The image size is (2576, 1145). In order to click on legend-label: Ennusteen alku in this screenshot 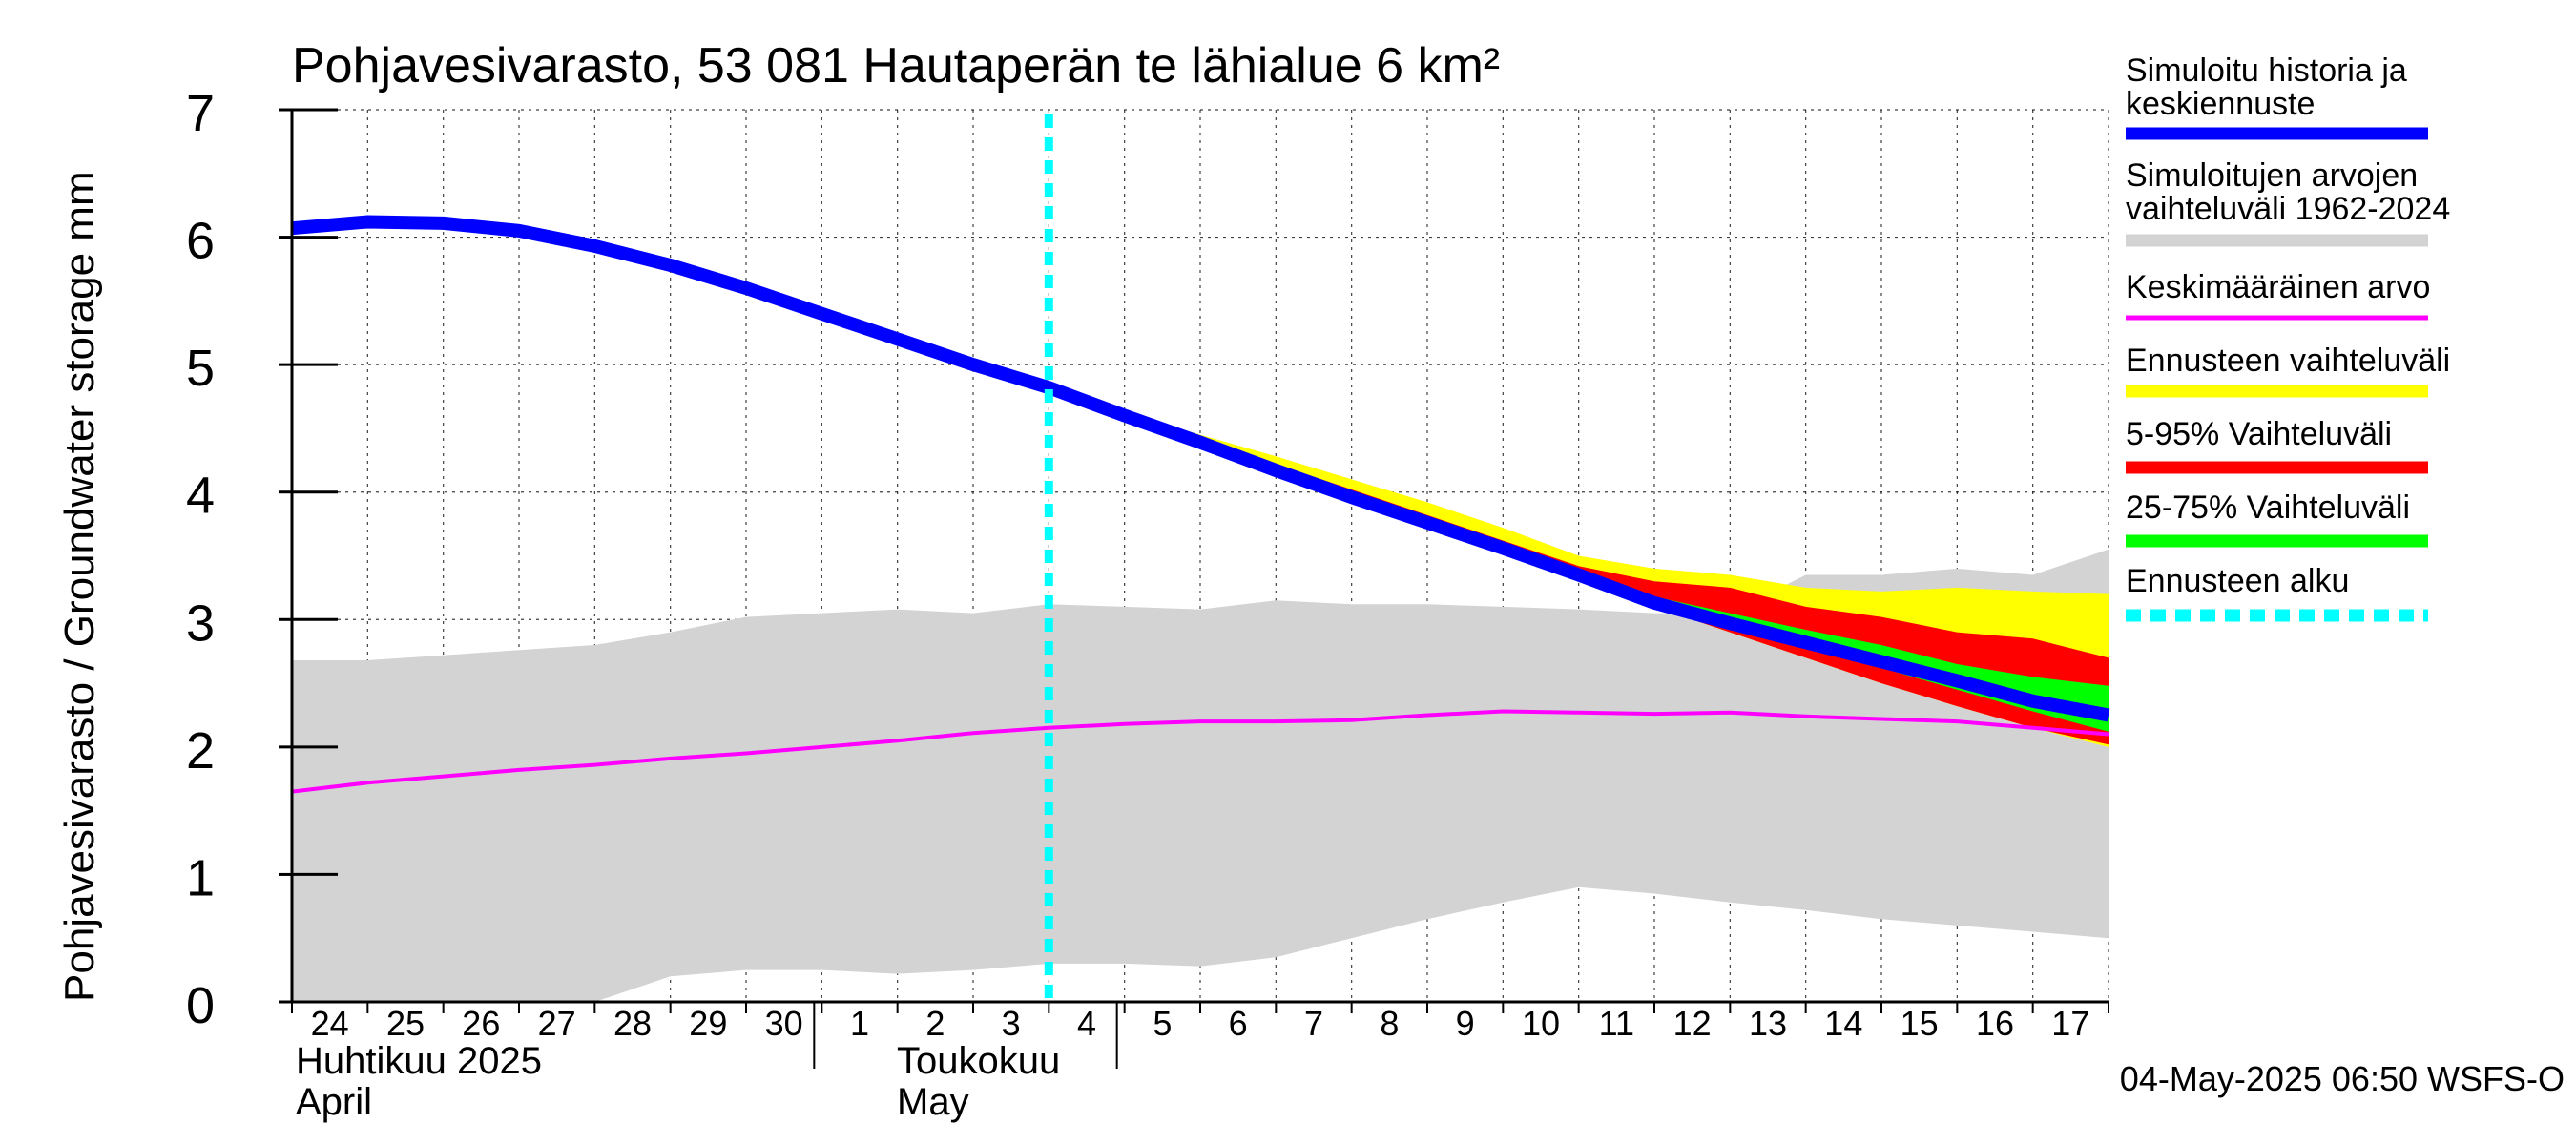, I will do `click(2237, 581)`.